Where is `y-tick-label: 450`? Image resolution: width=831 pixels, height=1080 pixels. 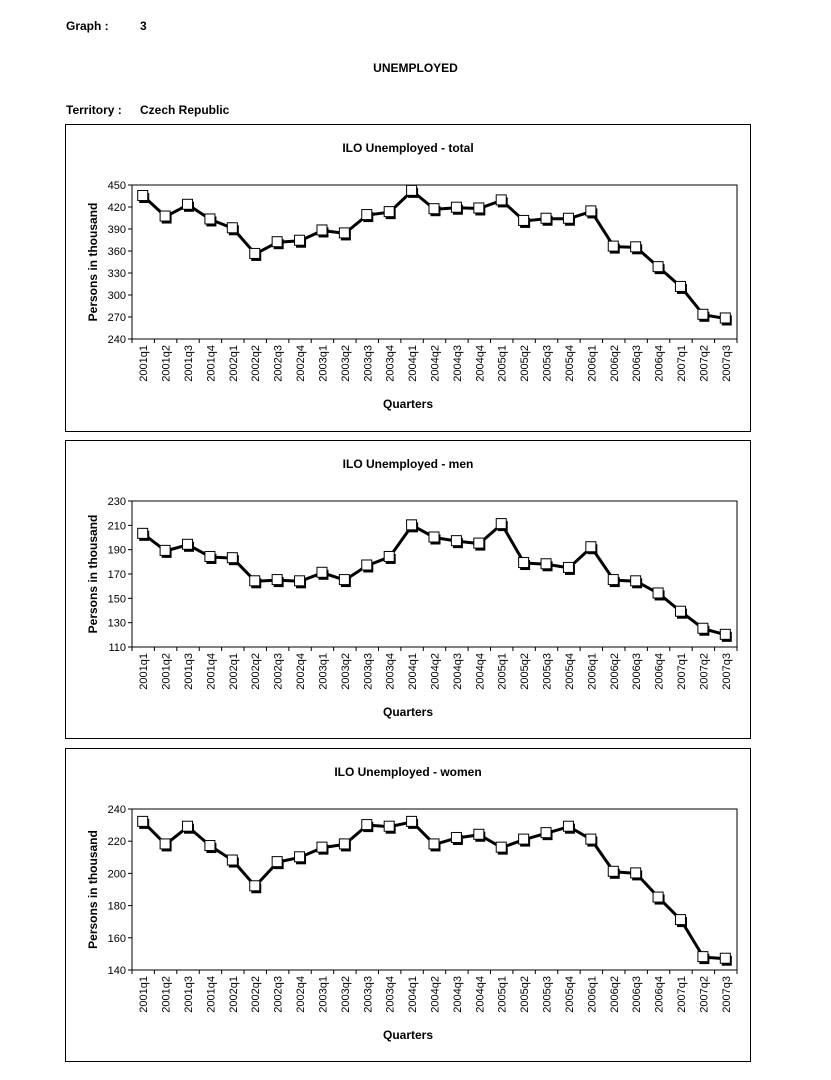 y-tick-label: 450 is located at coordinates (117, 186).